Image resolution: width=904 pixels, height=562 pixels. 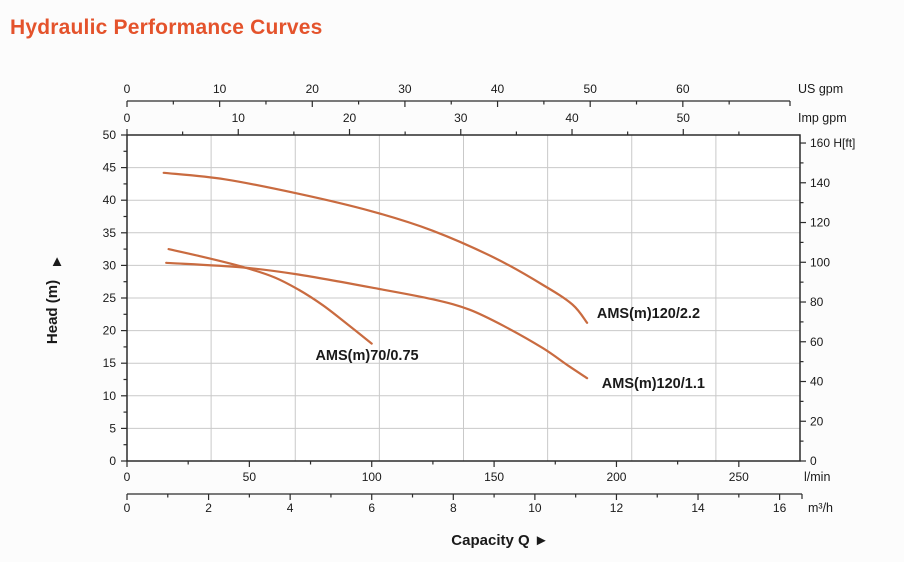 I want to click on y-axis-head-ft: 0 20 40 60 80 100 120 140 160 H[ft], so click(x=827, y=302).